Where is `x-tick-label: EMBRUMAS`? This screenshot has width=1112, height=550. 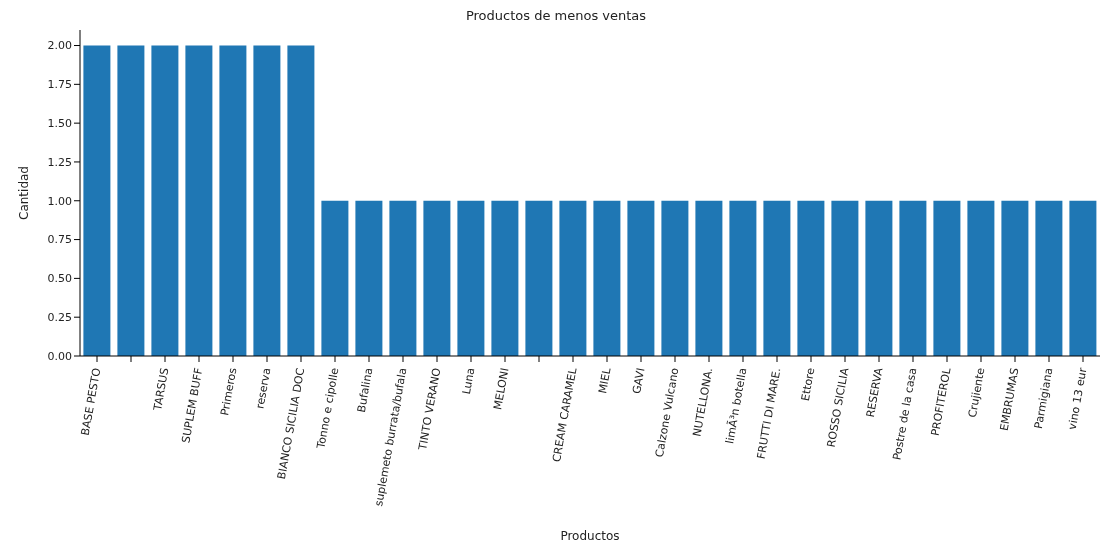 x-tick-label: EMBRUMAS is located at coordinates (1009, 399).